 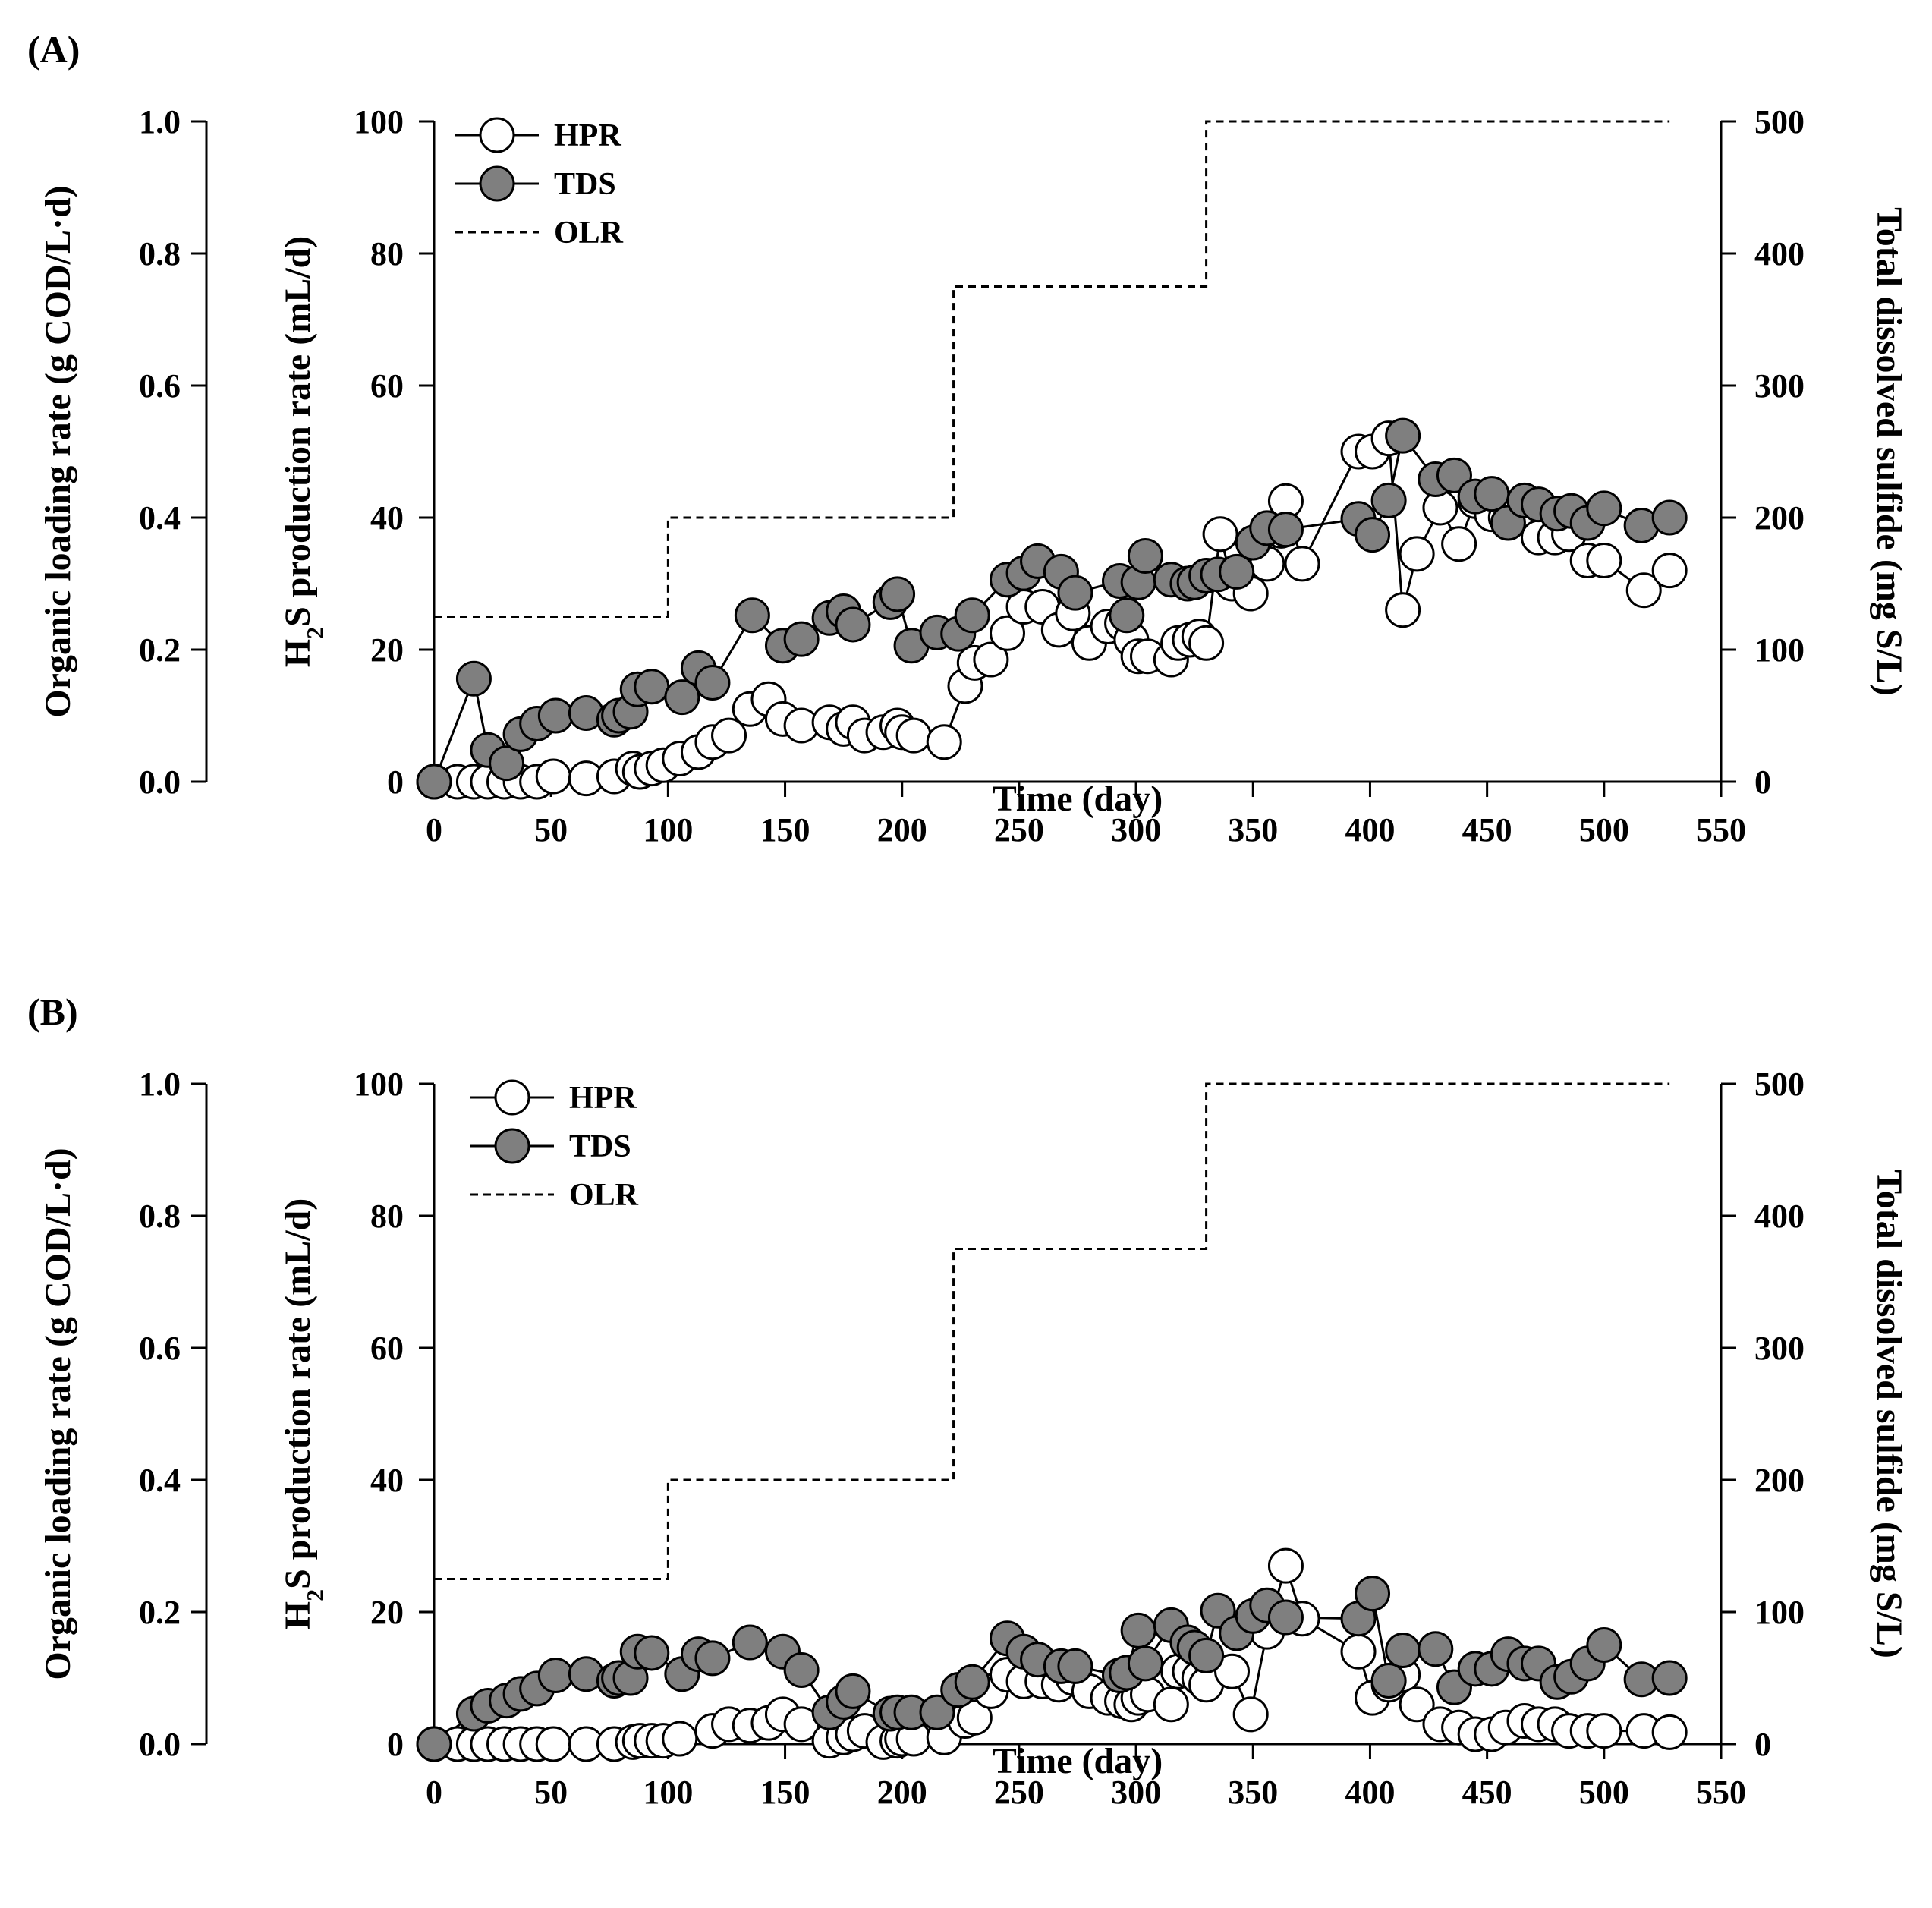 What do you see at coordinates (160, 1216) in the screenshot?
I see `olr-tick-label: 0.8` at bounding box center [160, 1216].